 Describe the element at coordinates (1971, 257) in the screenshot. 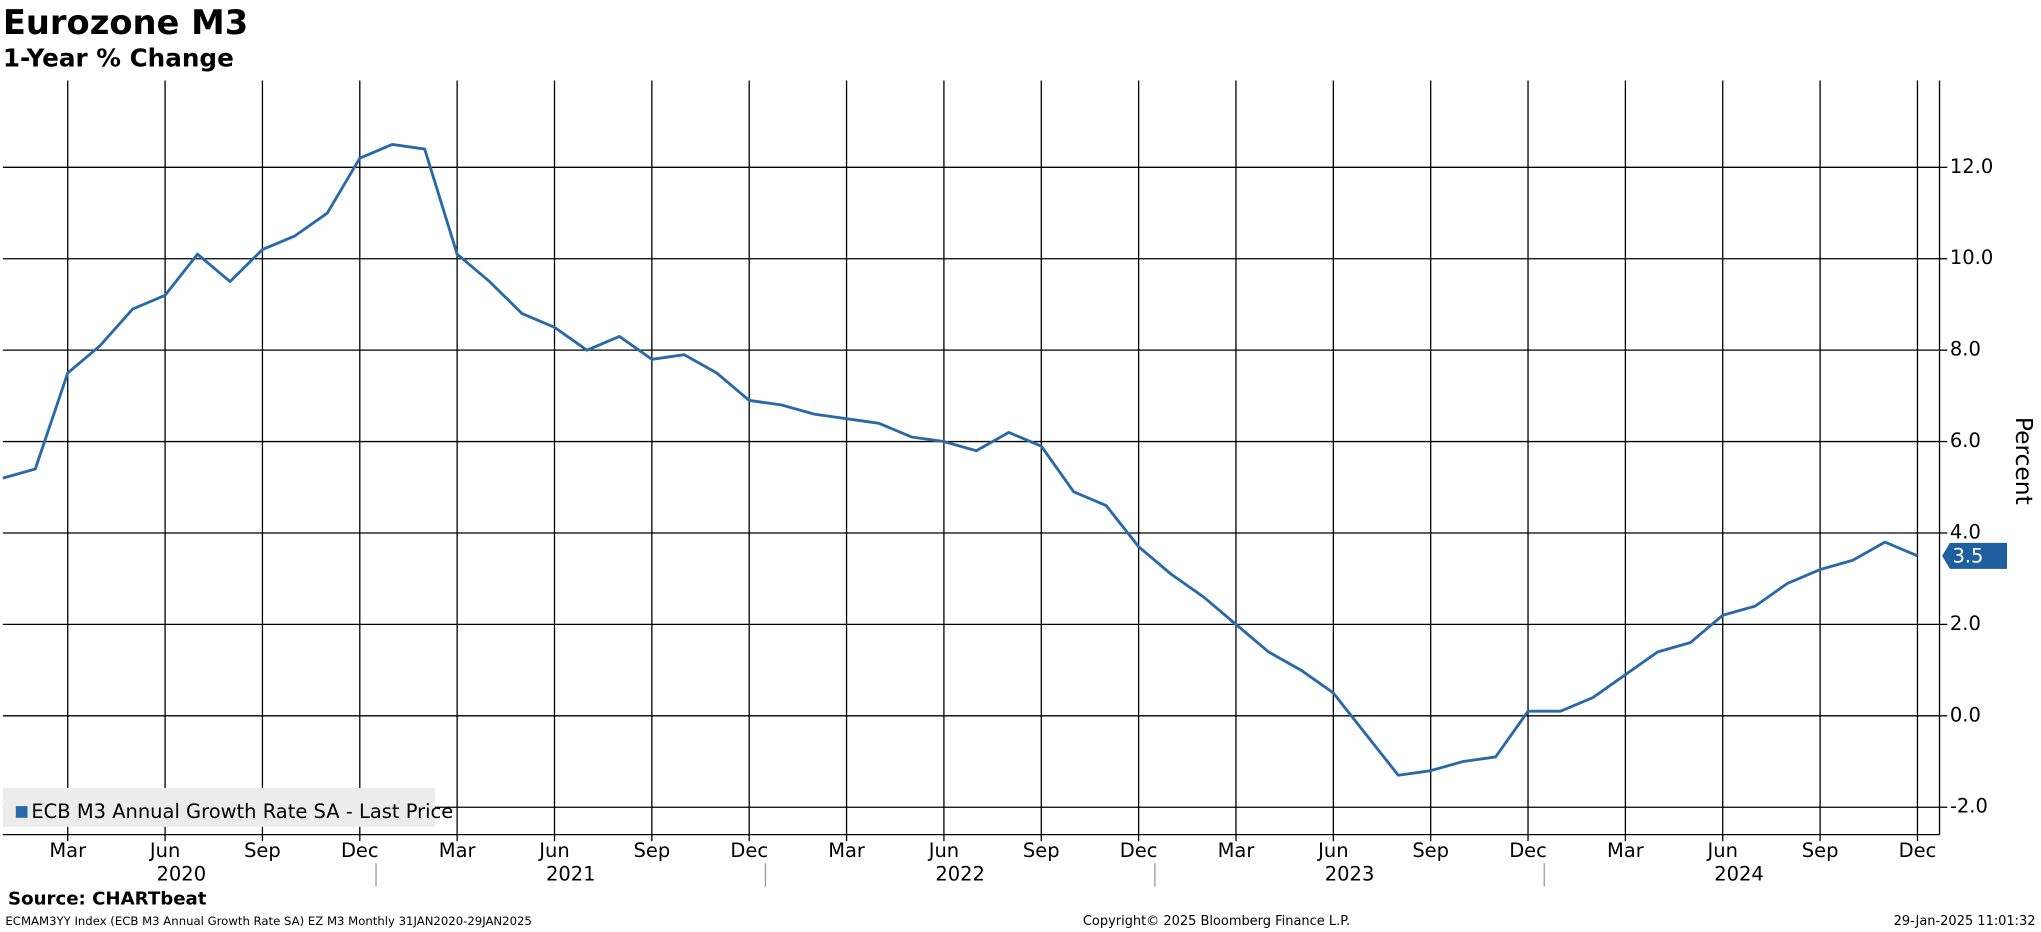

I see `y-tick-label: 10.0` at that location.